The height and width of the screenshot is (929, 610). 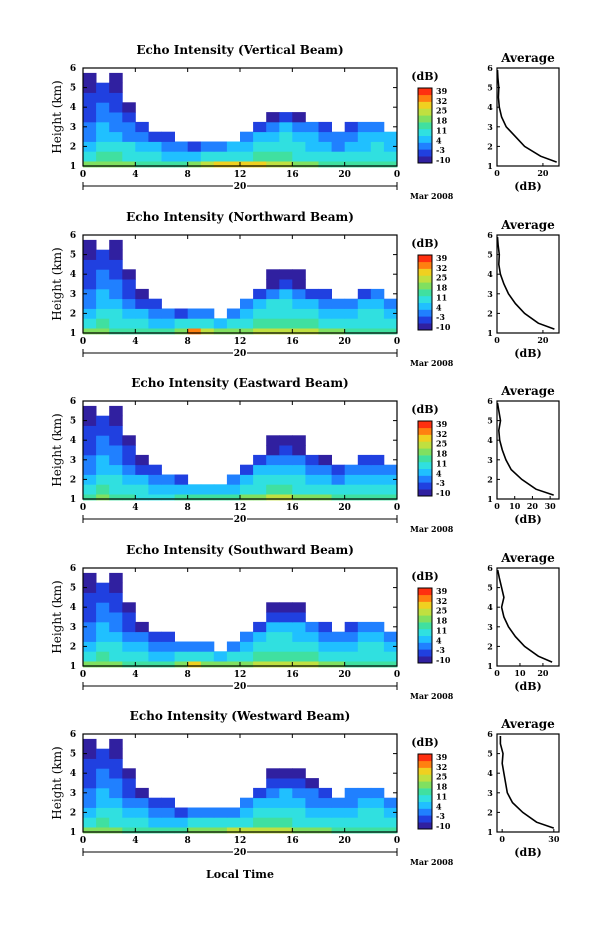 I want to click on colorbar-tick-label: 11, so click(x=441, y=630).